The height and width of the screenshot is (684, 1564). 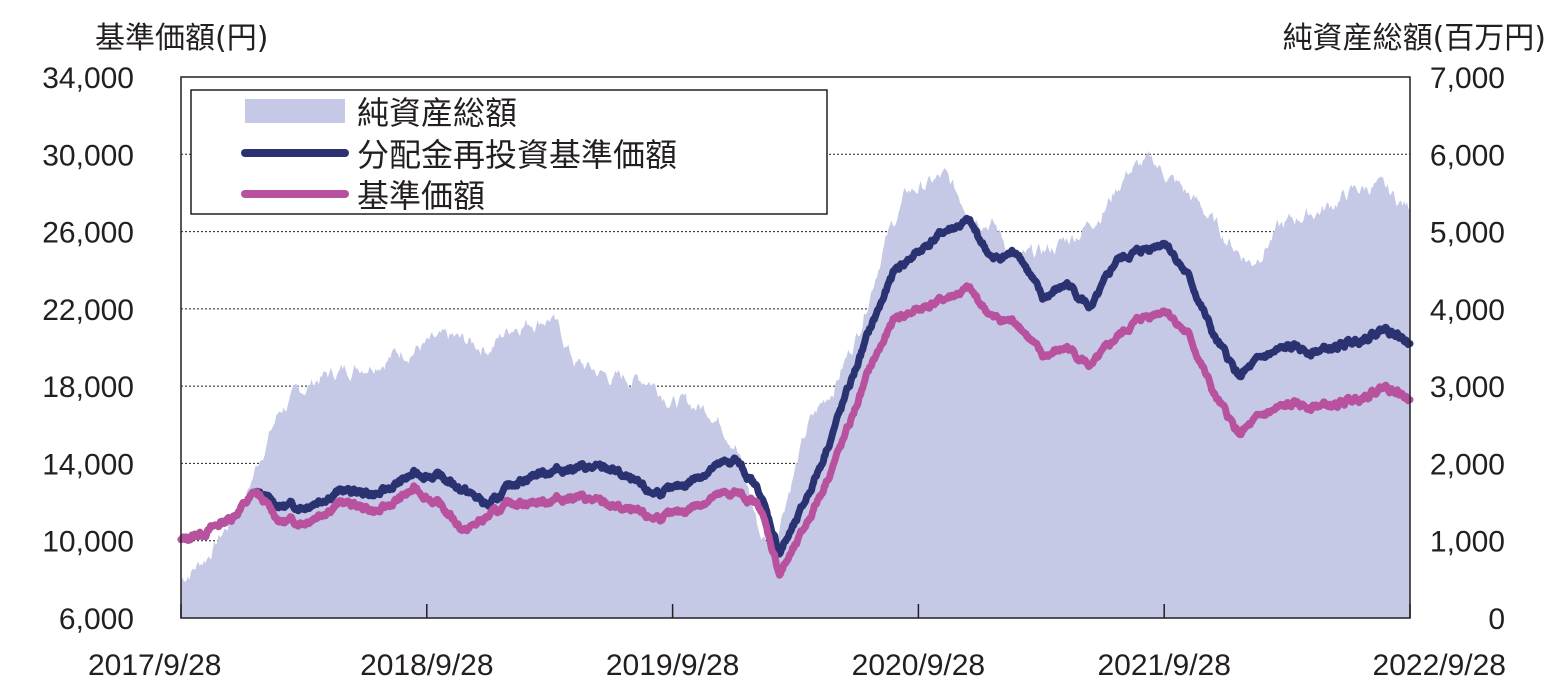 I want to click on legend: 純資産総額 分配金再投資基準価額 基準価額, so click(x=509, y=152).